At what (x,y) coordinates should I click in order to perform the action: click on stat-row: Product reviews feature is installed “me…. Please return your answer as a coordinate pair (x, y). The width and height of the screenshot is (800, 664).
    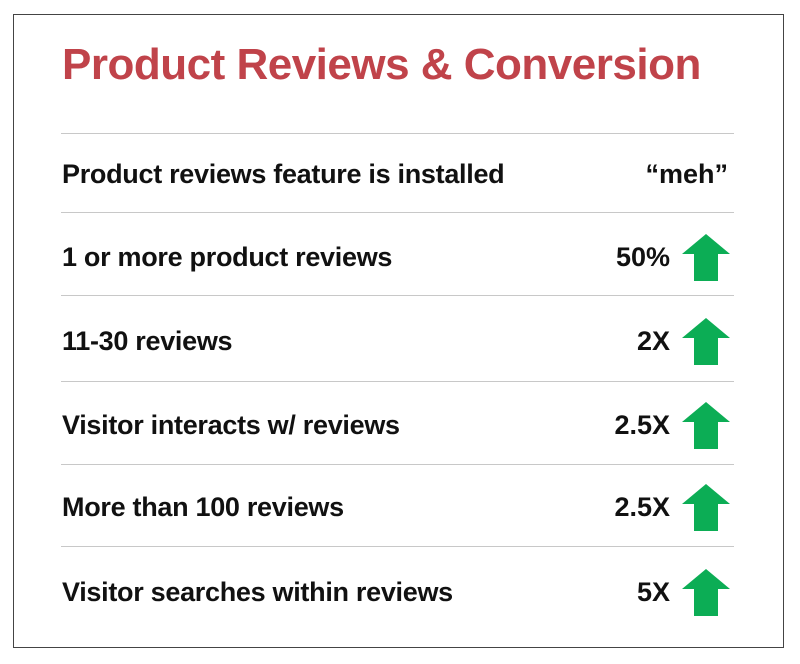
    Looking at the image, I should click on (396, 174).